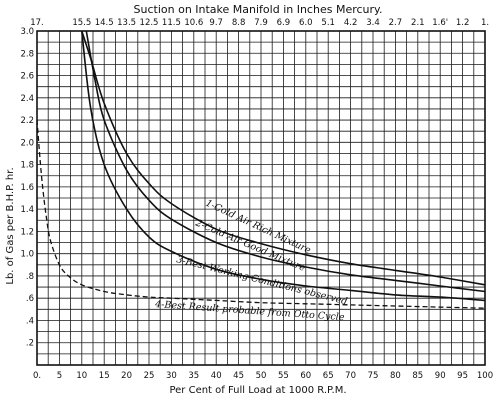  What do you see at coordinates (193, 23) in the screenshot?
I see `top-tick-label: 10.6` at bounding box center [193, 23].